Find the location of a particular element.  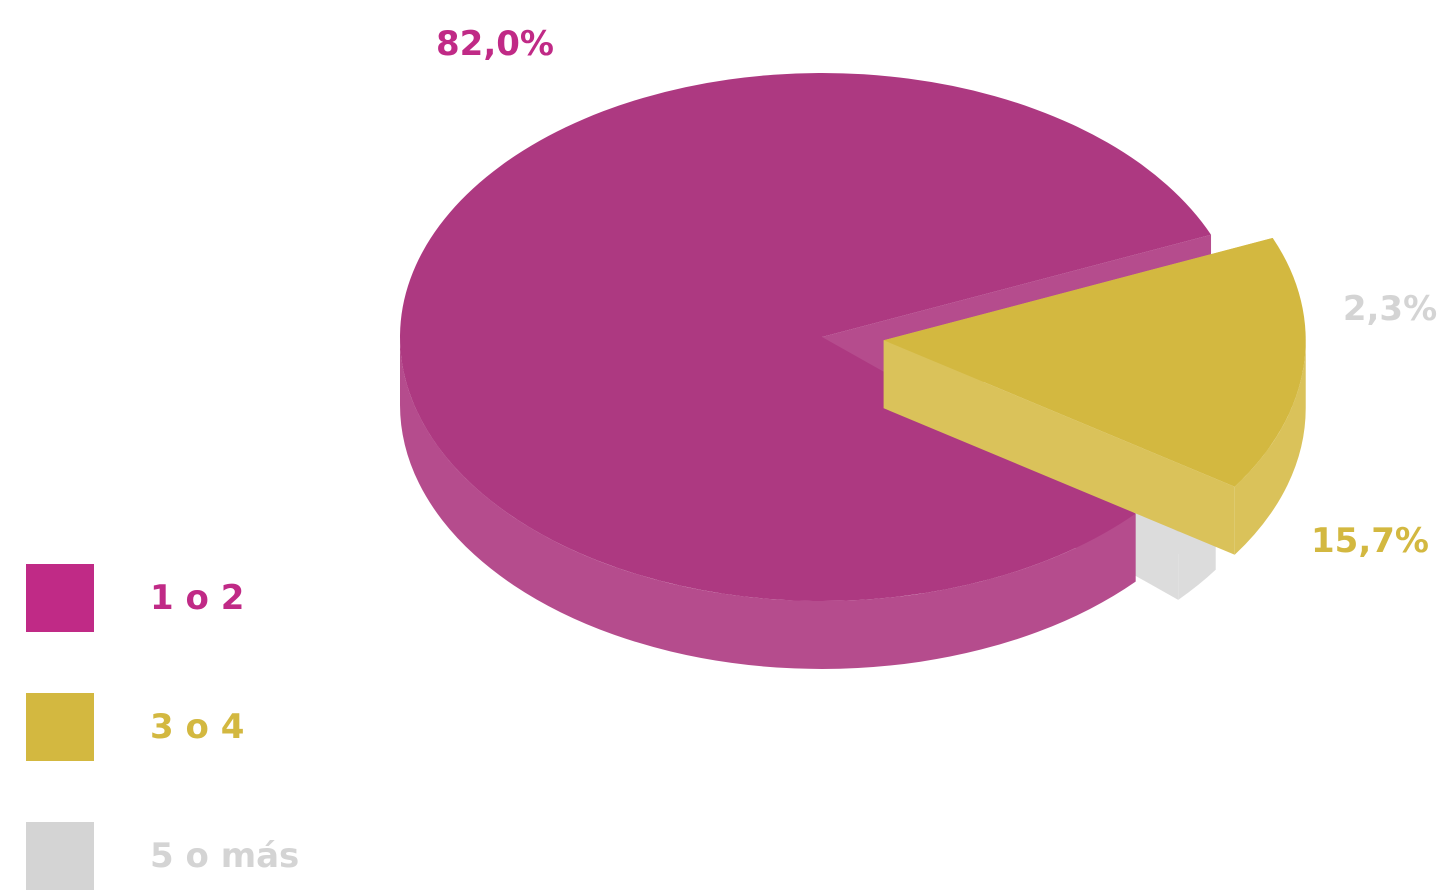

legend-swatch-5-o-mas is located at coordinates (60, 856).